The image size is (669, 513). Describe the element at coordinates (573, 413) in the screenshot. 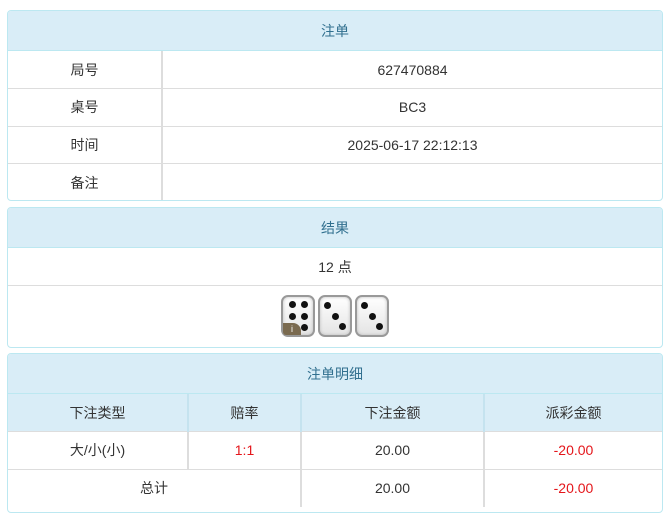

I see `header-payout: 派彩金额` at that location.